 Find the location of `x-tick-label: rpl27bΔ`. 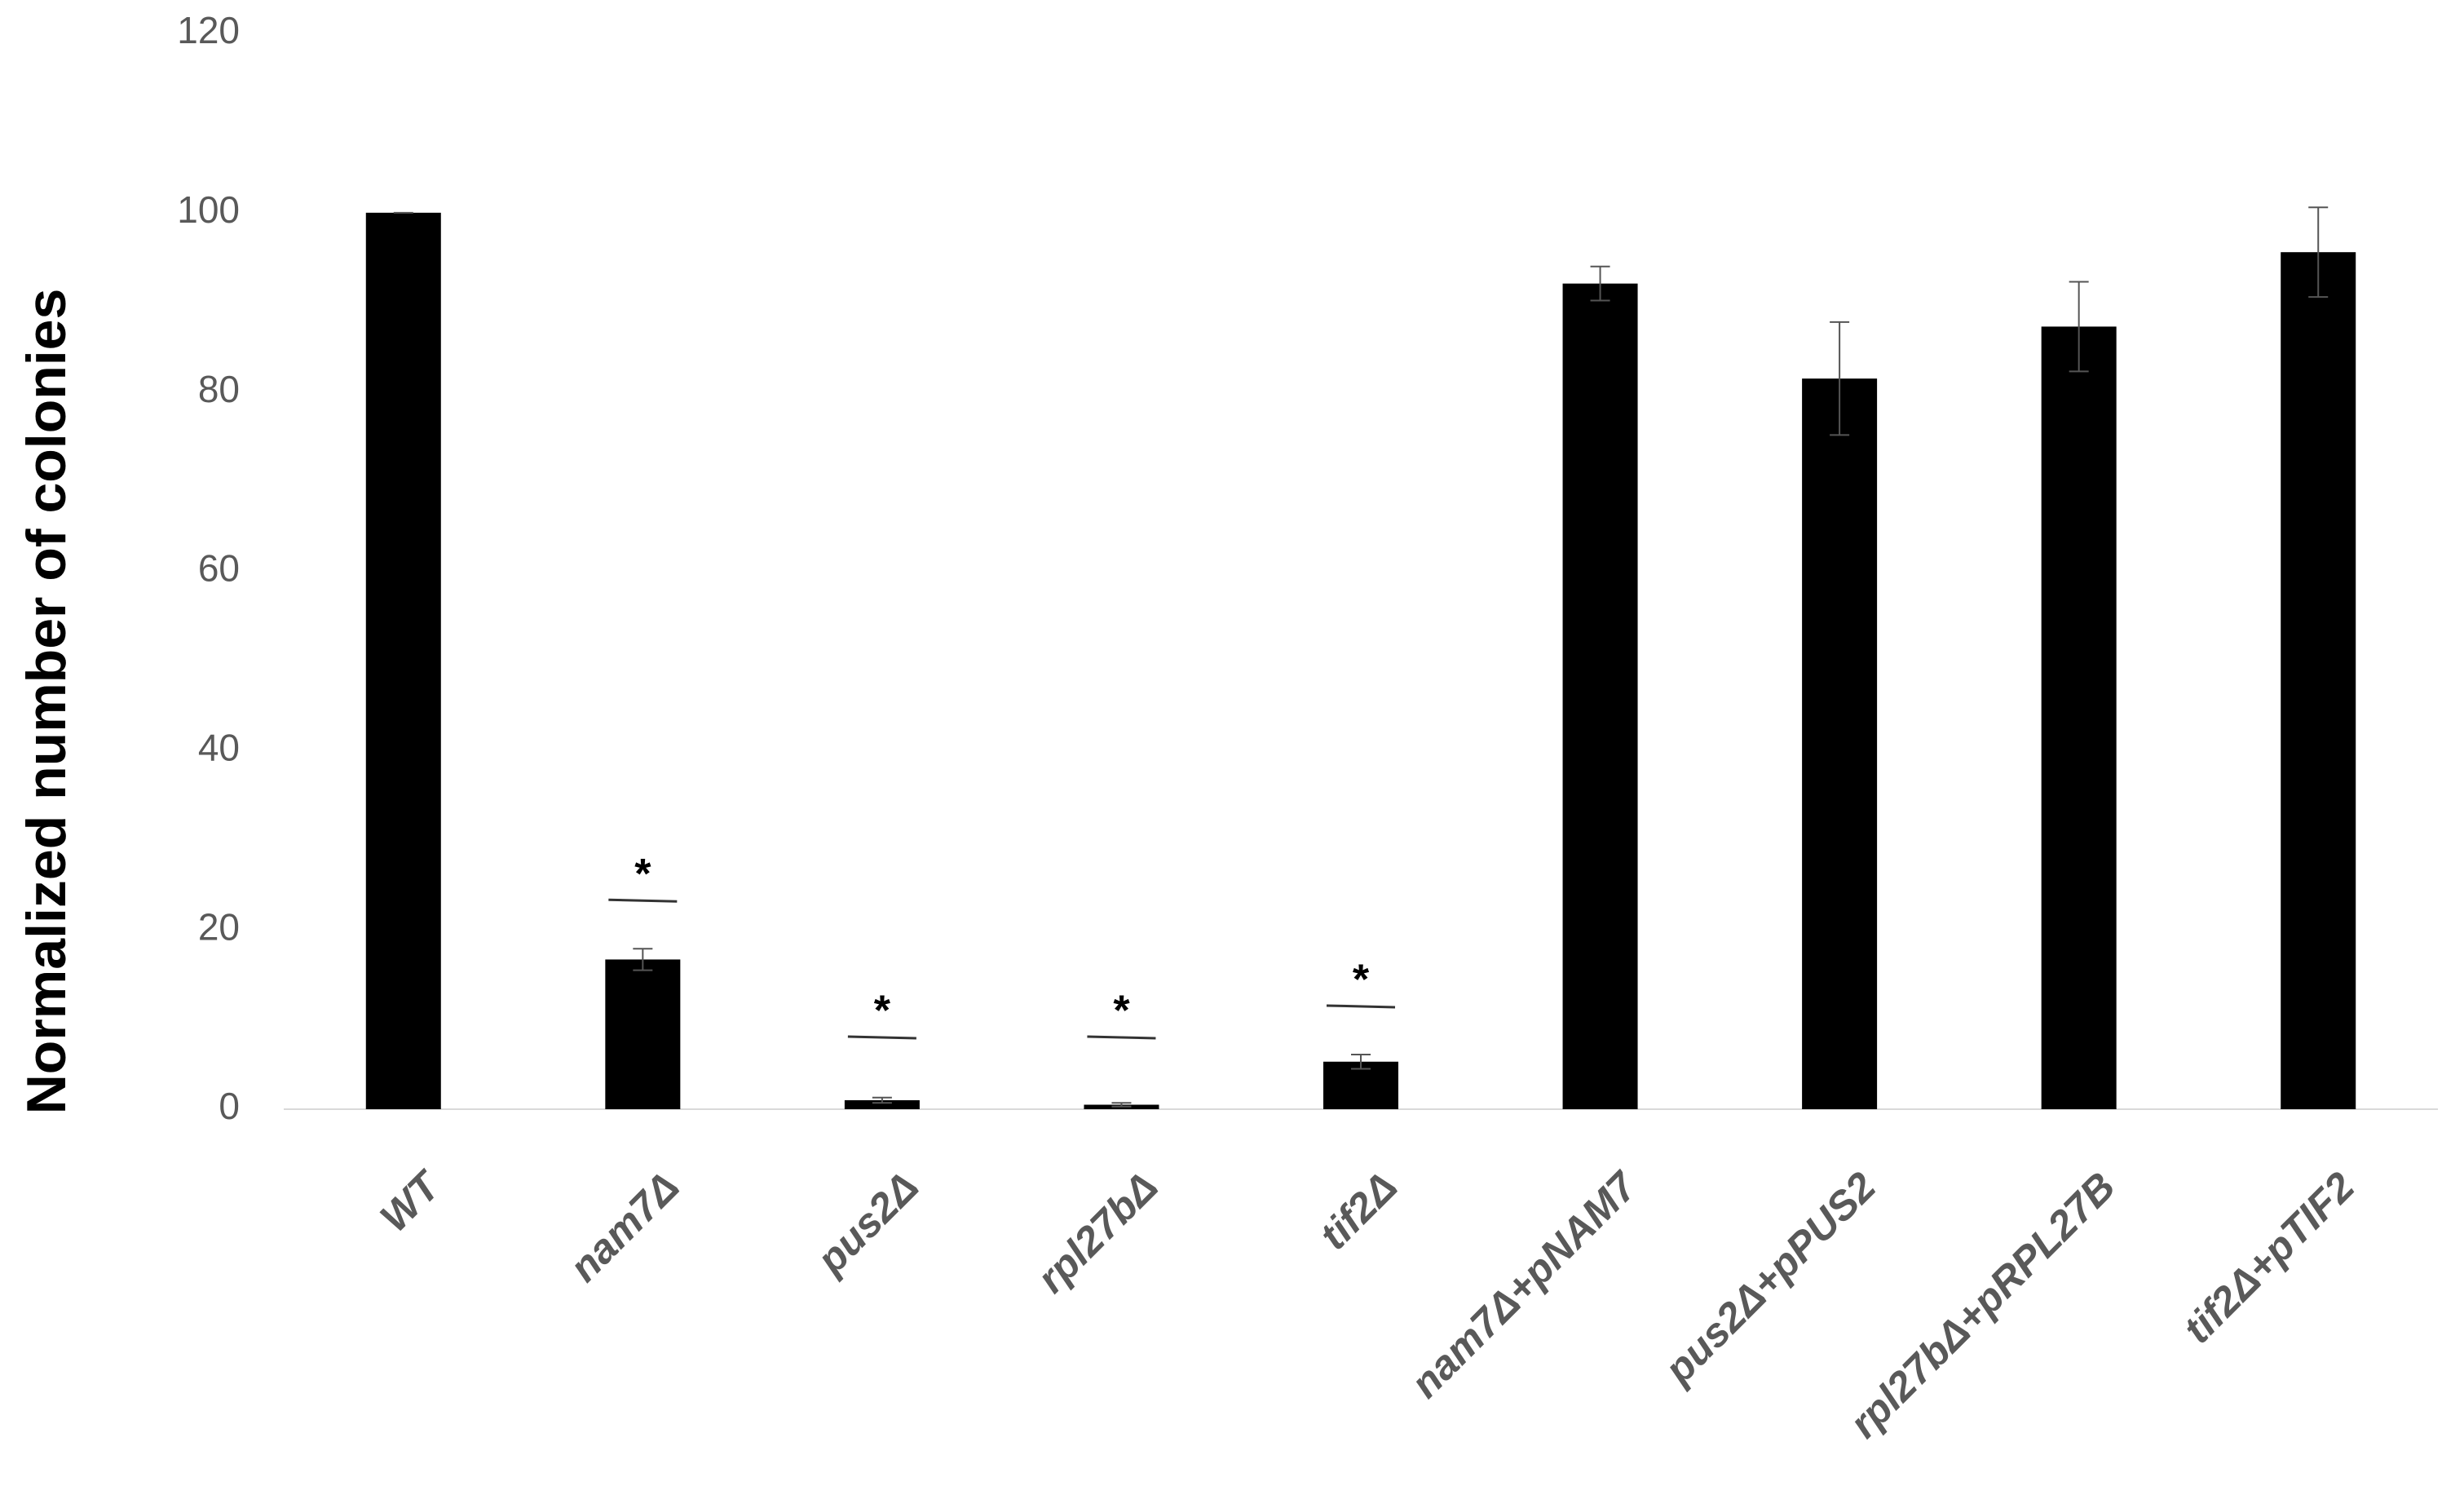

x-tick-label: rpl27bΔ is located at coordinates (1097, 1233).